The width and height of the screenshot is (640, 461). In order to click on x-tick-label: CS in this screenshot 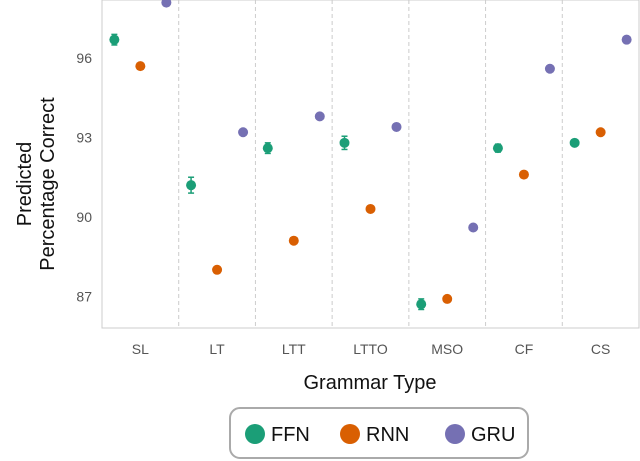, I will do `click(600, 349)`.